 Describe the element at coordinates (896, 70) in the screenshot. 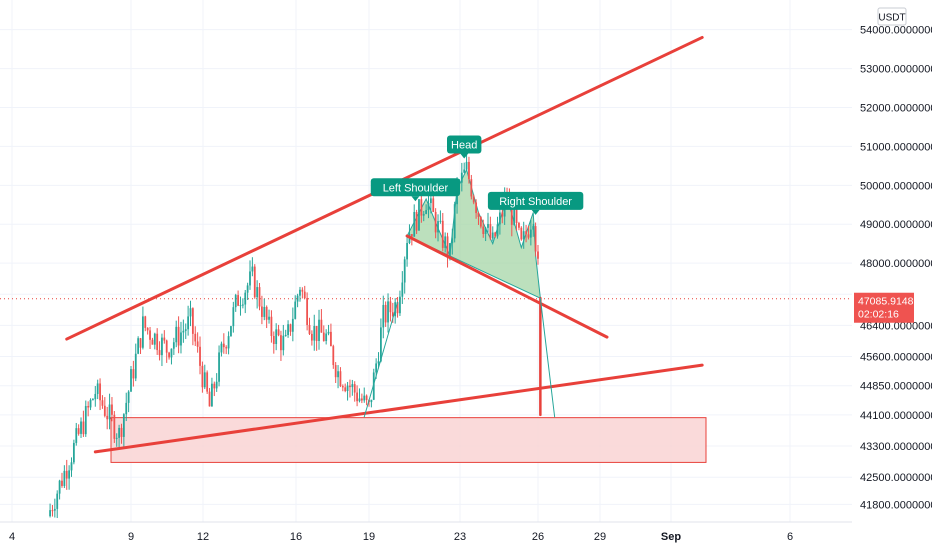

I see `price-tick-label: 53000.00000000` at that location.